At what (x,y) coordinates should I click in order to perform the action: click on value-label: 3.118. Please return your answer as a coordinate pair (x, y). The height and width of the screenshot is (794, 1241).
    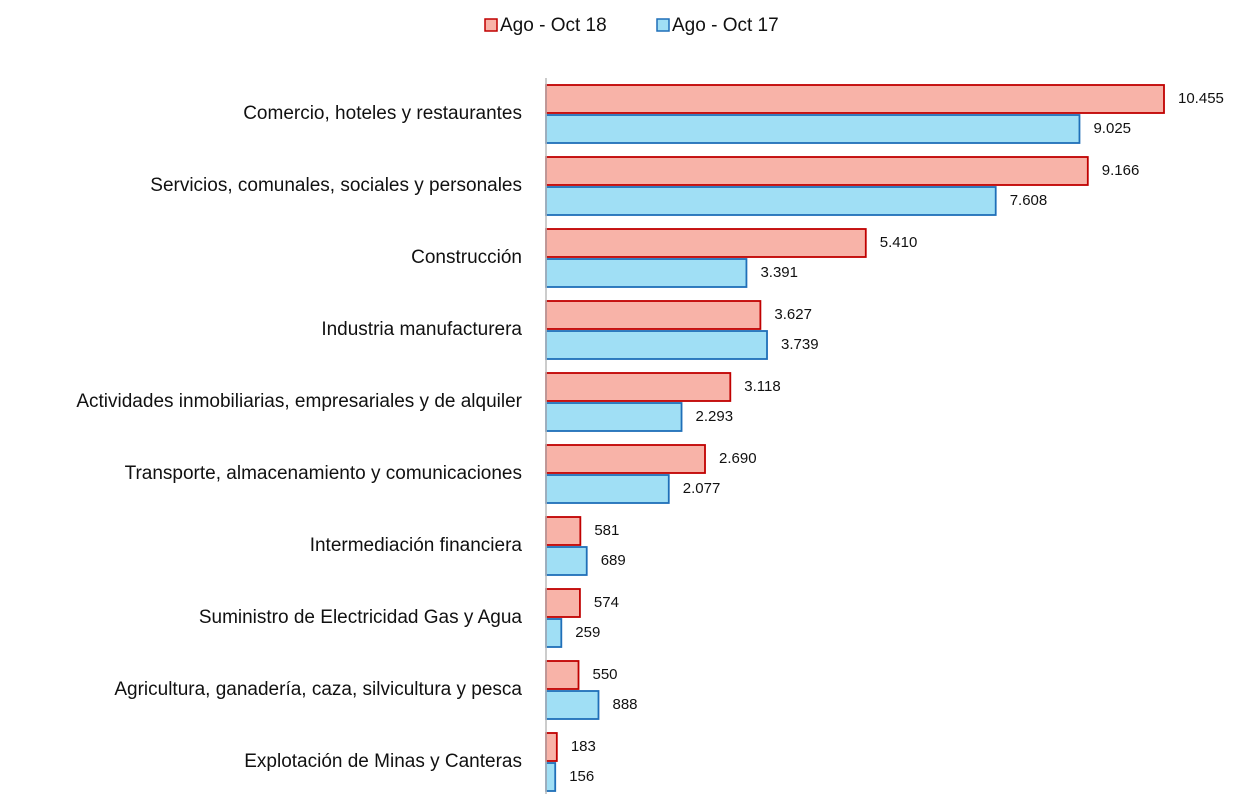
    Looking at the image, I should click on (762, 386).